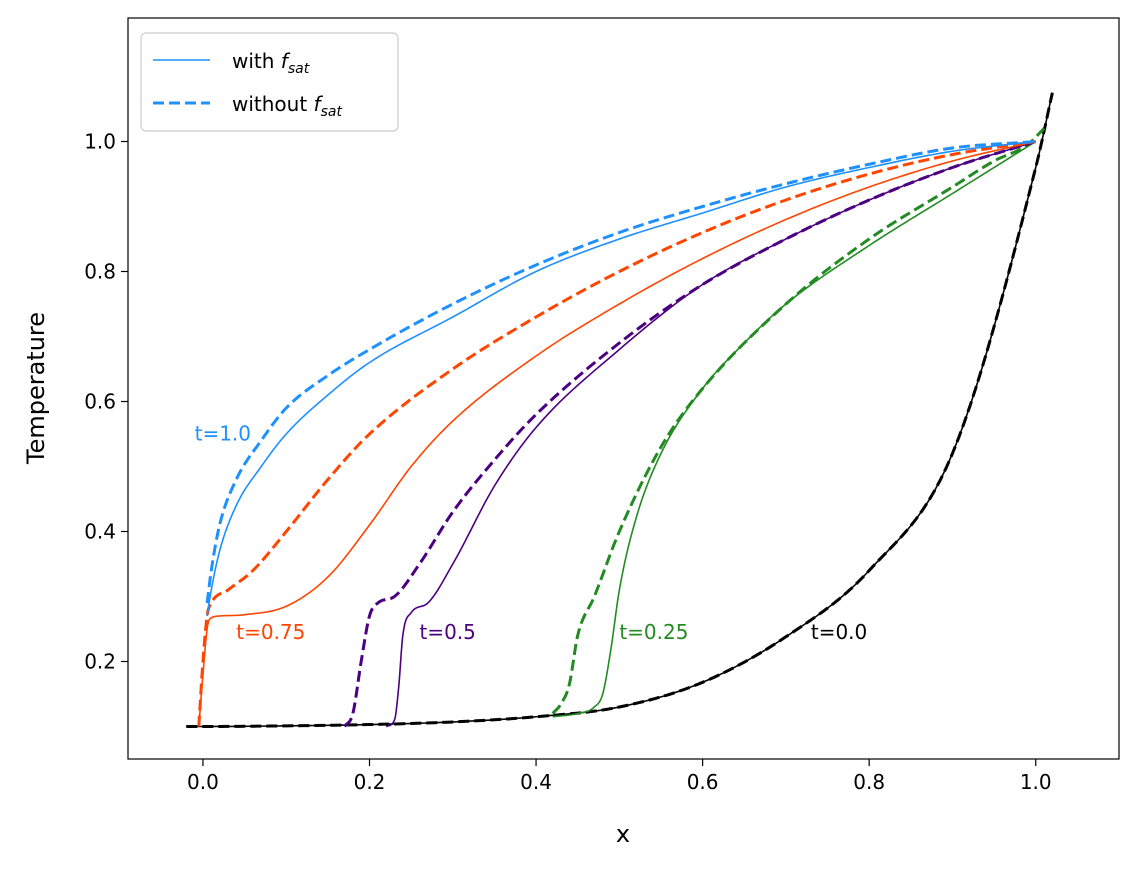 The width and height of the screenshot is (1139, 870). What do you see at coordinates (703, 782) in the screenshot?
I see `x-tick-label: 0.6` at bounding box center [703, 782].